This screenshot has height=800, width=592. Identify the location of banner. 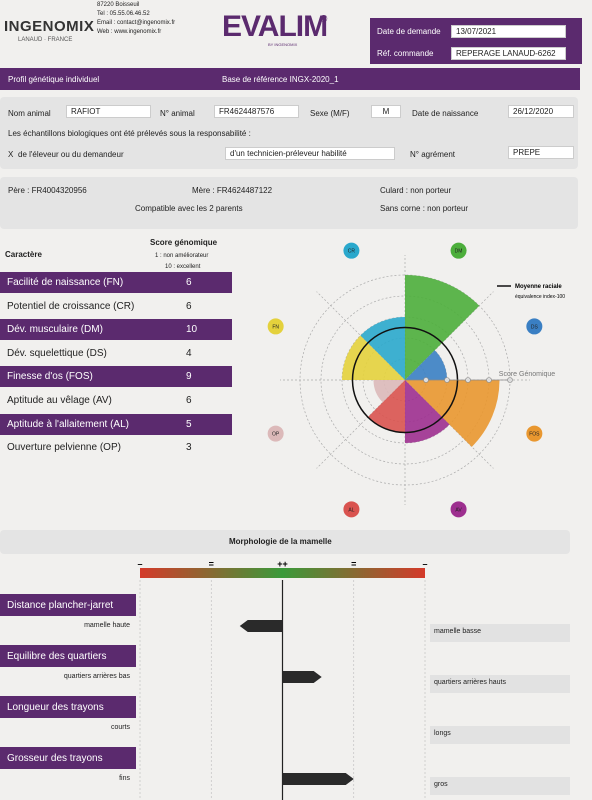
(290, 79).